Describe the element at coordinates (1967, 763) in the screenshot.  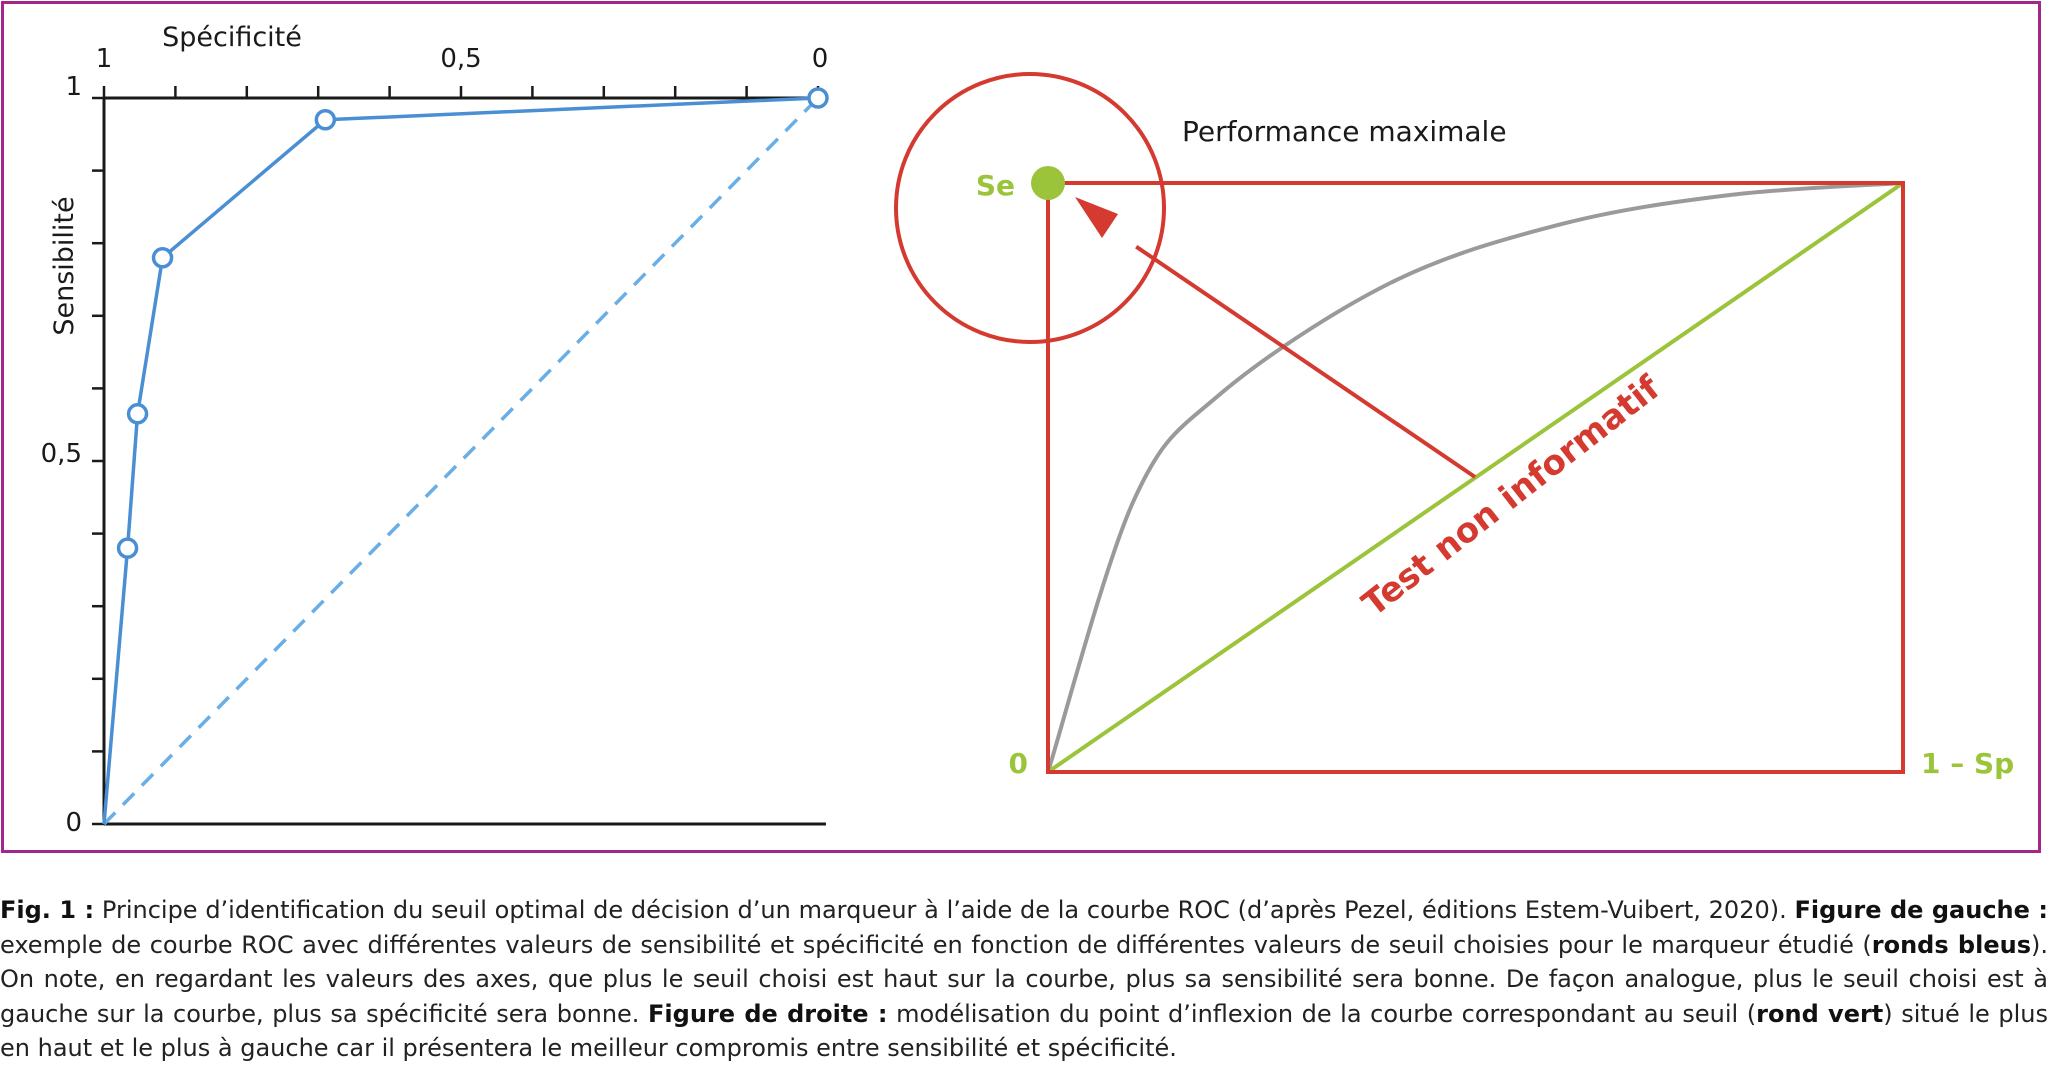
I see `right-1-sp-label: 1 – Sp` at that location.